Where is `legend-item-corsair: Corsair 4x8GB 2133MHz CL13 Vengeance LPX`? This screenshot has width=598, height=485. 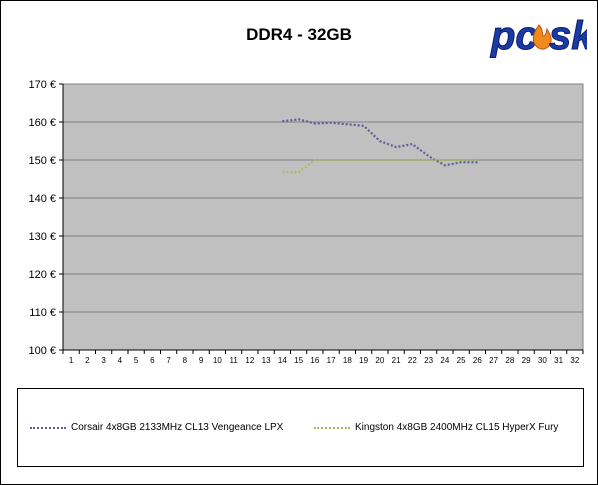
legend-item-corsair: Corsair 4x8GB 2133MHz CL13 Vengeance LPX is located at coordinates (156, 427).